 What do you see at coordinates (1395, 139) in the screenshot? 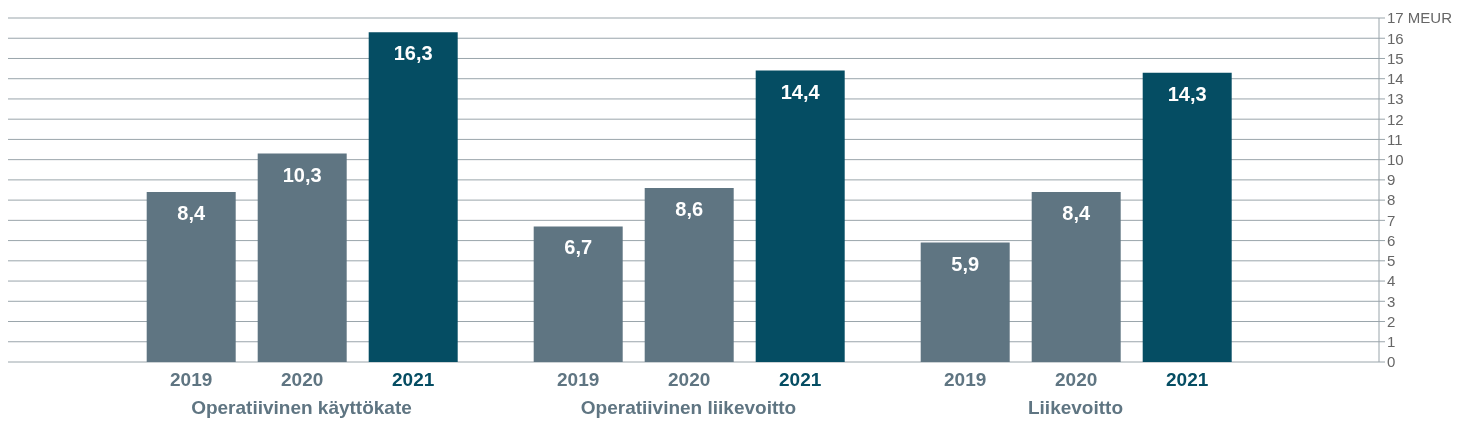
I see `y-tick-label: 11` at bounding box center [1395, 139].